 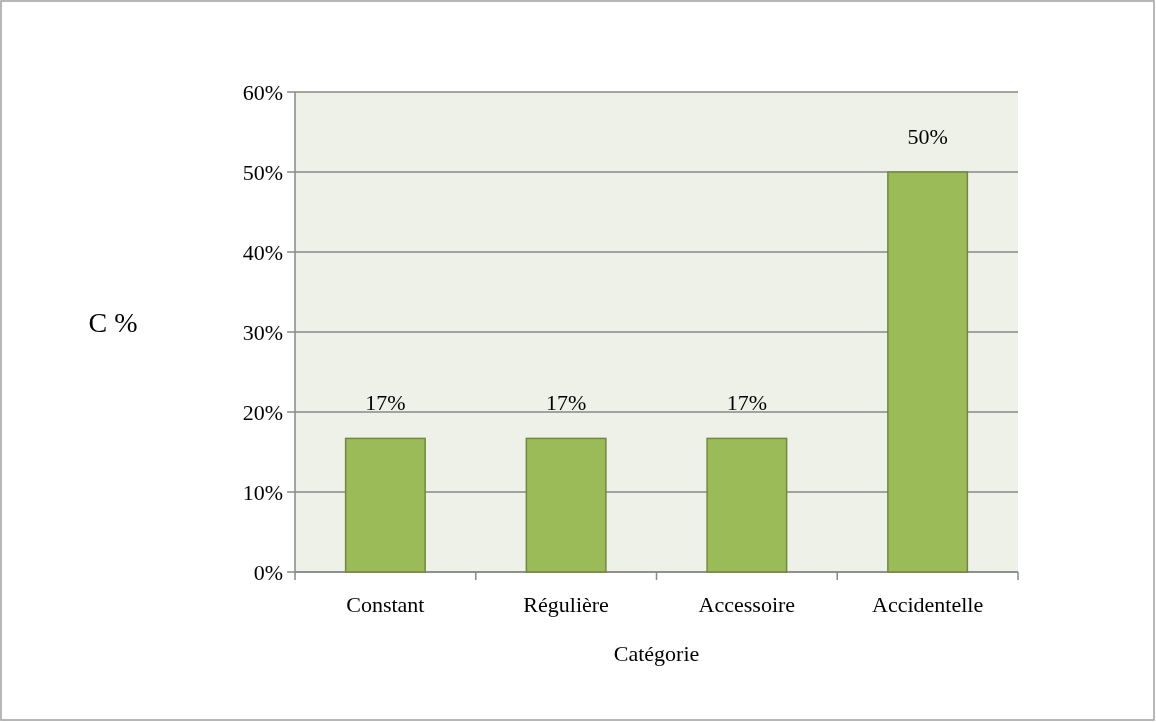 What do you see at coordinates (262, 412) in the screenshot?
I see `y-tick-label: 20%` at bounding box center [262, 412].